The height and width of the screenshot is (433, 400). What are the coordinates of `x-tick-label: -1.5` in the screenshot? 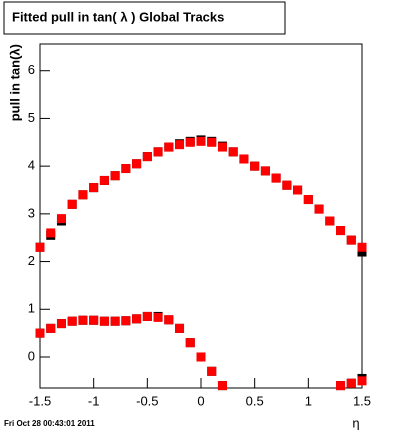 It's located at (40, 400).